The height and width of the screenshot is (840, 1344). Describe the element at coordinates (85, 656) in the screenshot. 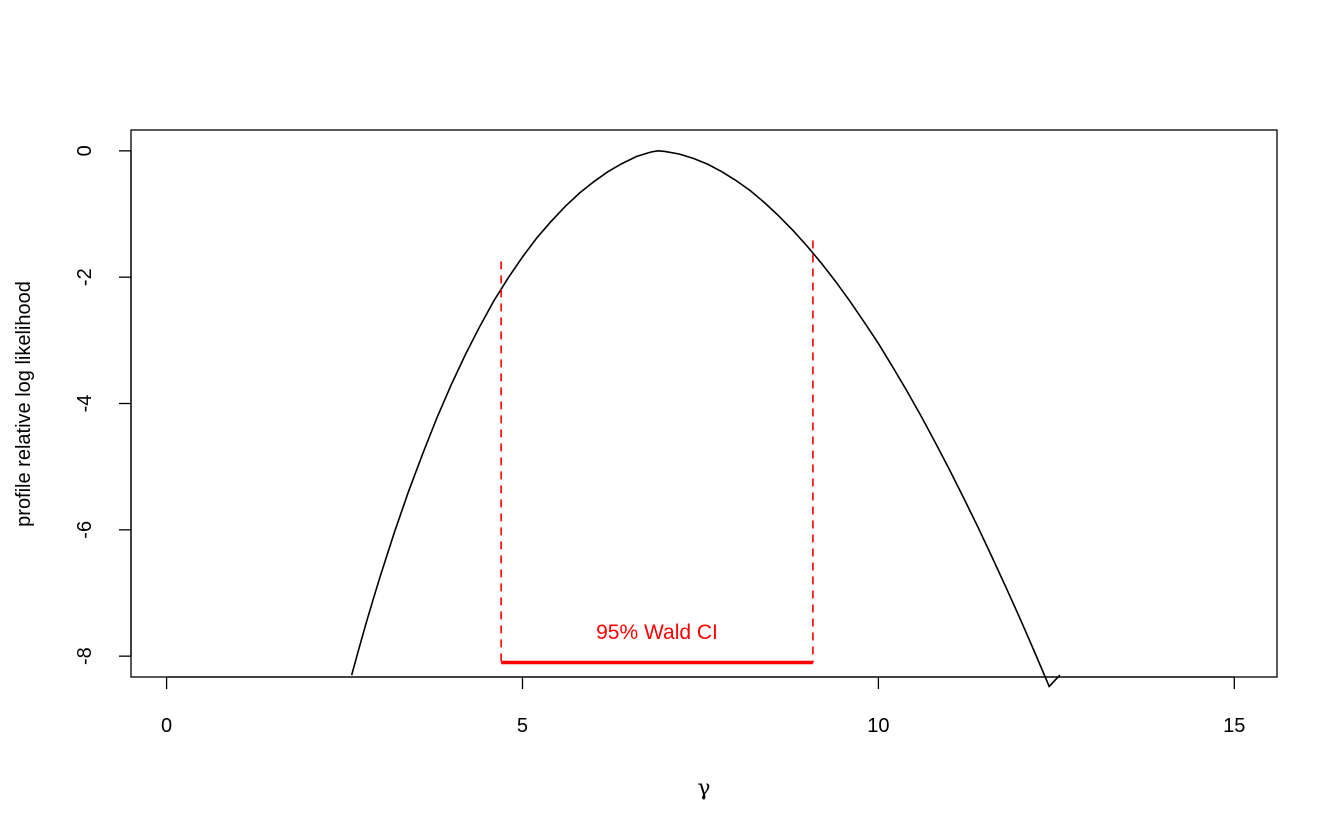

I see `y-tick-label: -8` at that location.